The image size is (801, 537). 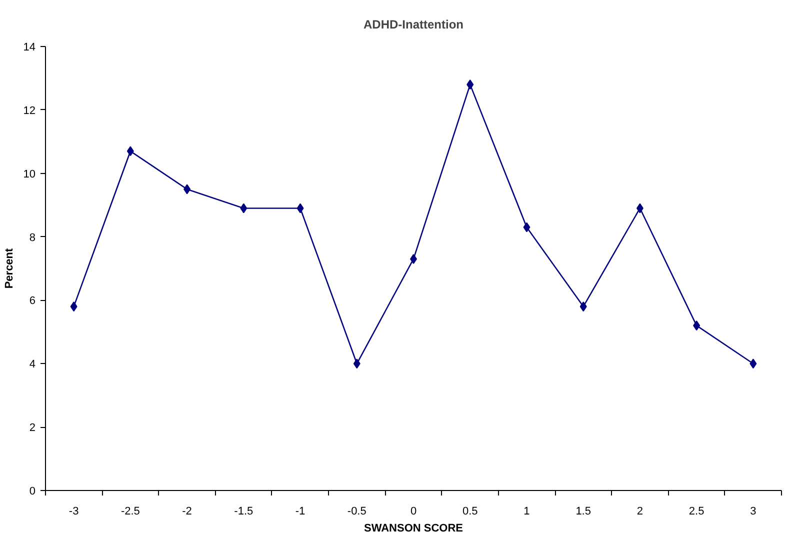 What do you see at coordinates (73, 512) in the screenshot?
I see `x-tick-label: -3` at bounding box center [73, 512].